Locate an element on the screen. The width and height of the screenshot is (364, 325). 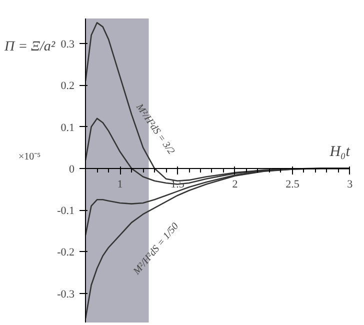
y-tick-label: -0.1 is located at coordinates (66, 211).